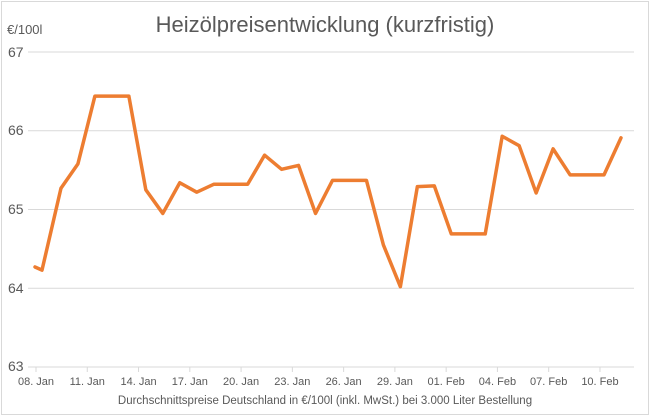  Describe the element at coordinates (497, 382) in the screenshot. I see `x-tick-label: 04. Feb` at that location.